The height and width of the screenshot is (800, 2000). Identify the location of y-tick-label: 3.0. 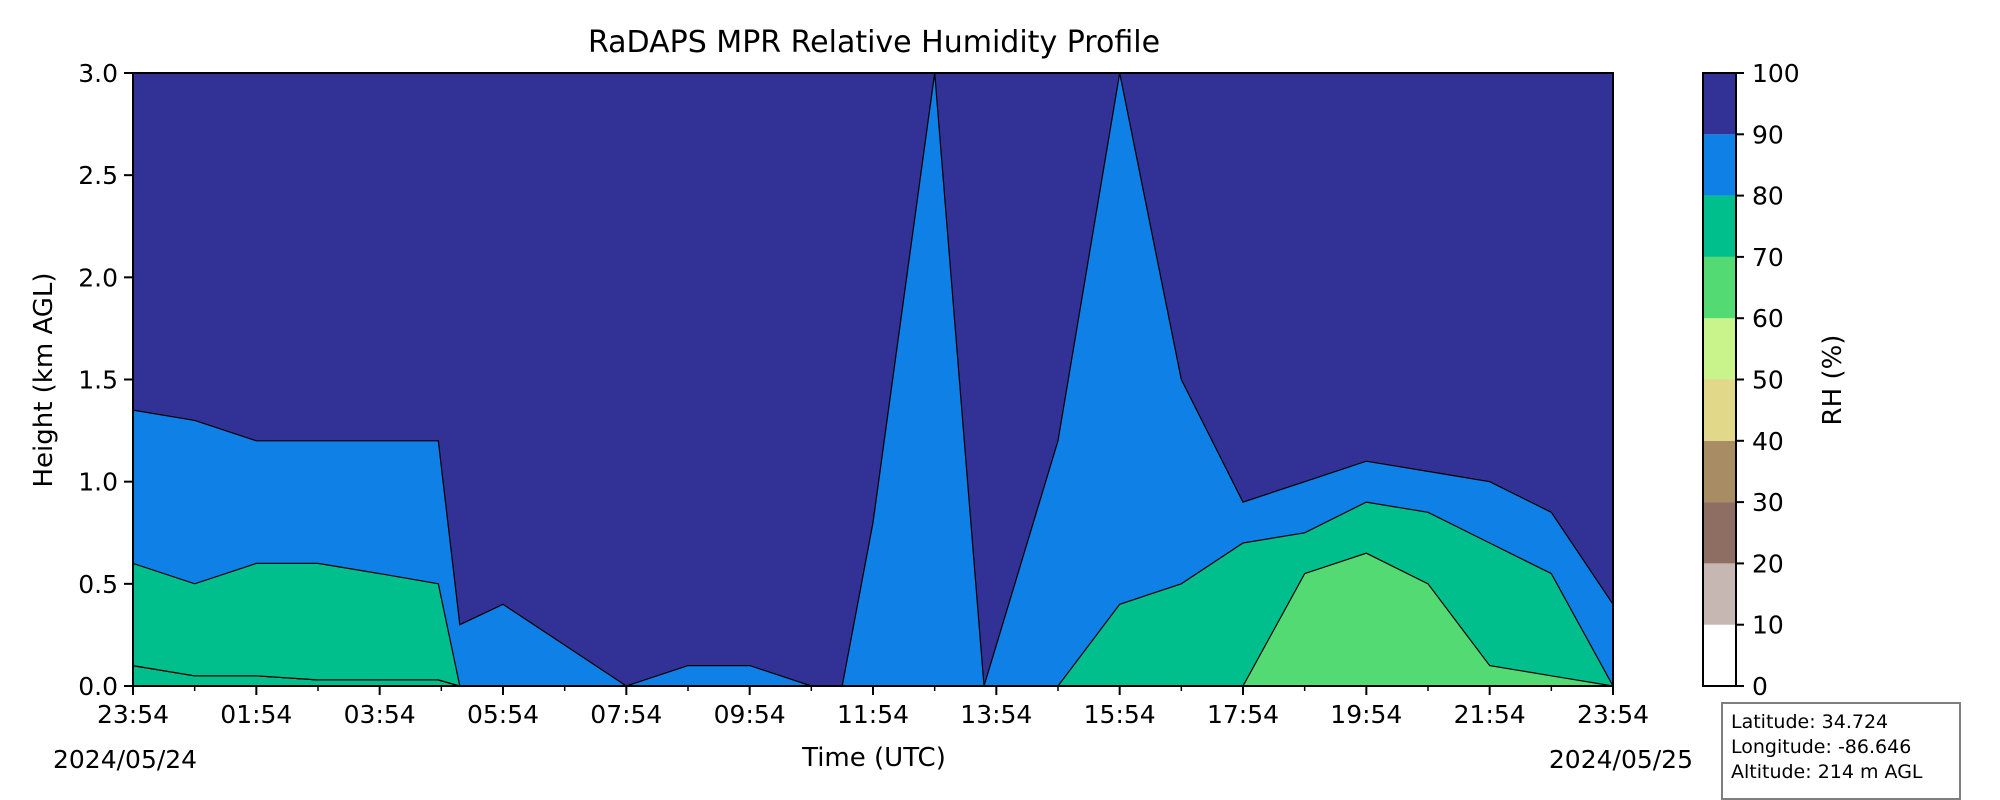
(98, 73).